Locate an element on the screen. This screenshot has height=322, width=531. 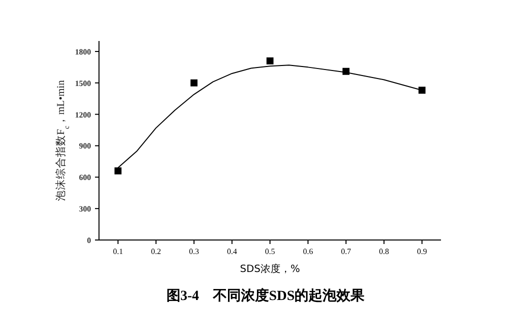
y-tick-label: 1800 is located at coordinates (83, 51).